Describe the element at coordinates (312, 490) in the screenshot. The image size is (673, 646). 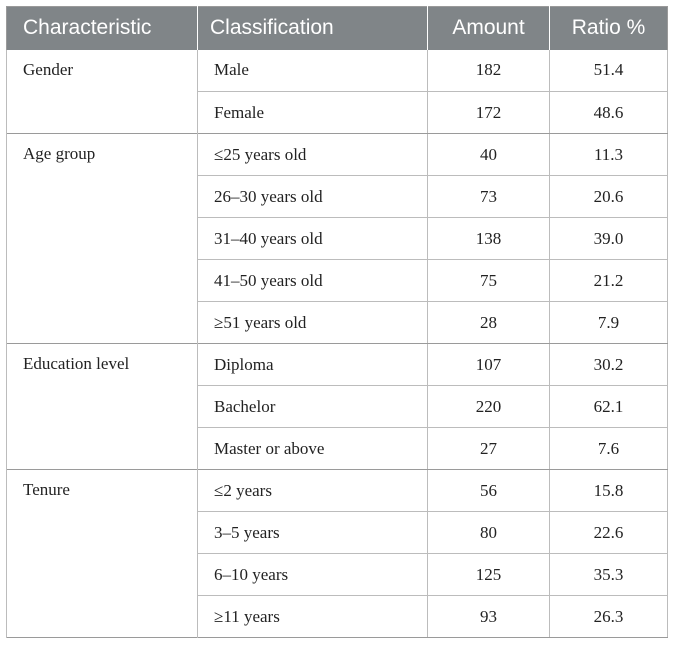
I see `classification-cell: ≤2 years` at that location.